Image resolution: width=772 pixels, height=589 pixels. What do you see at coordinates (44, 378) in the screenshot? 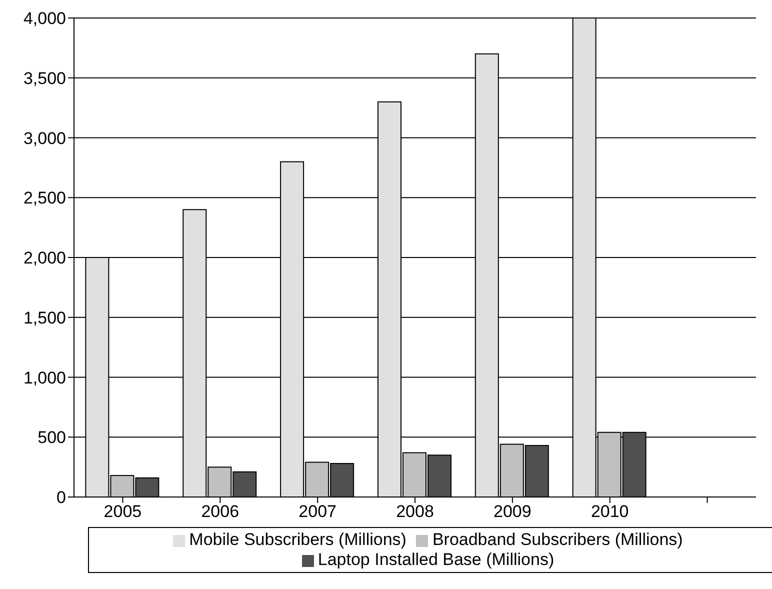
I see `y-tick-label: 1,000` at bounding box center [44, 378].